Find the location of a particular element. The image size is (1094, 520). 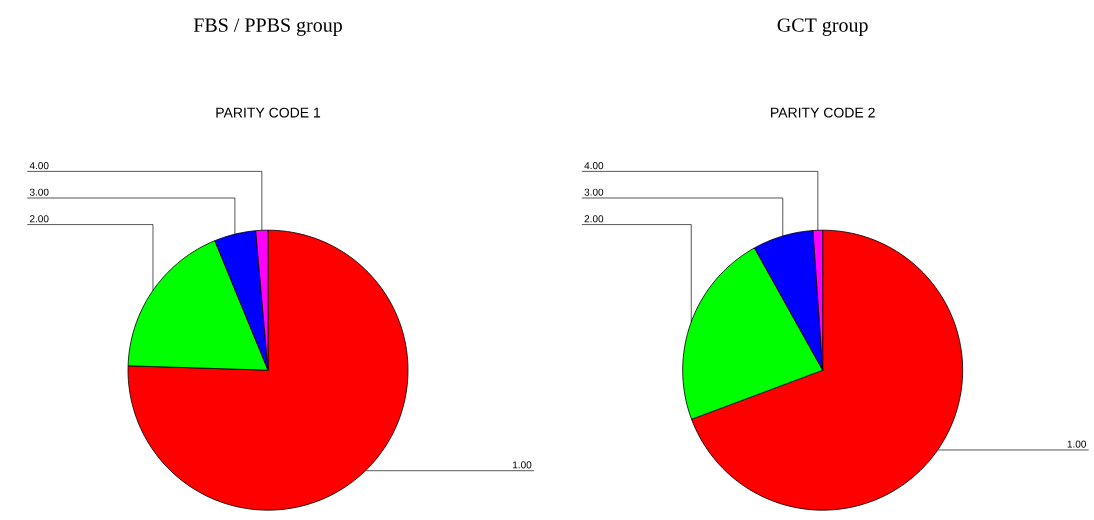

chart-subtitle: PARITY CODE 1 is located at coordinates (268, 112).